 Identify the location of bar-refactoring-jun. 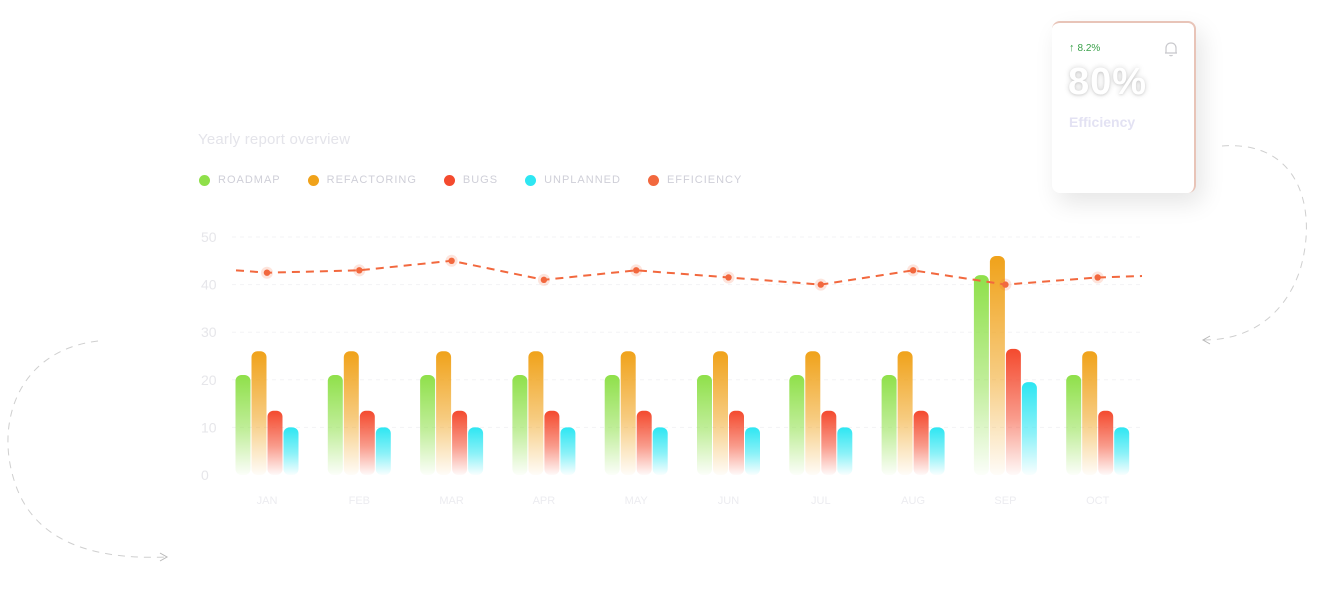
(720, 413).